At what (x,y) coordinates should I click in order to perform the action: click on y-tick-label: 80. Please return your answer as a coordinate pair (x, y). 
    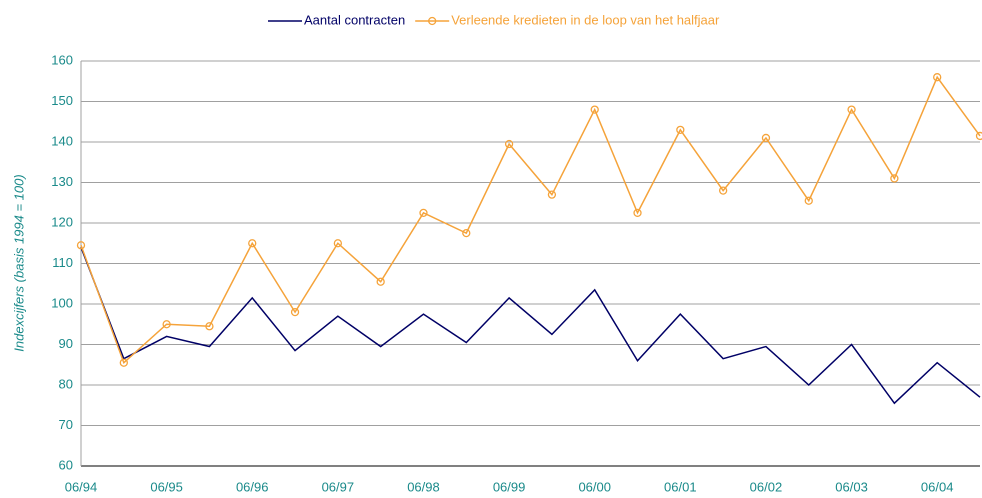
    Looking at the image, I should click on (66, 383).